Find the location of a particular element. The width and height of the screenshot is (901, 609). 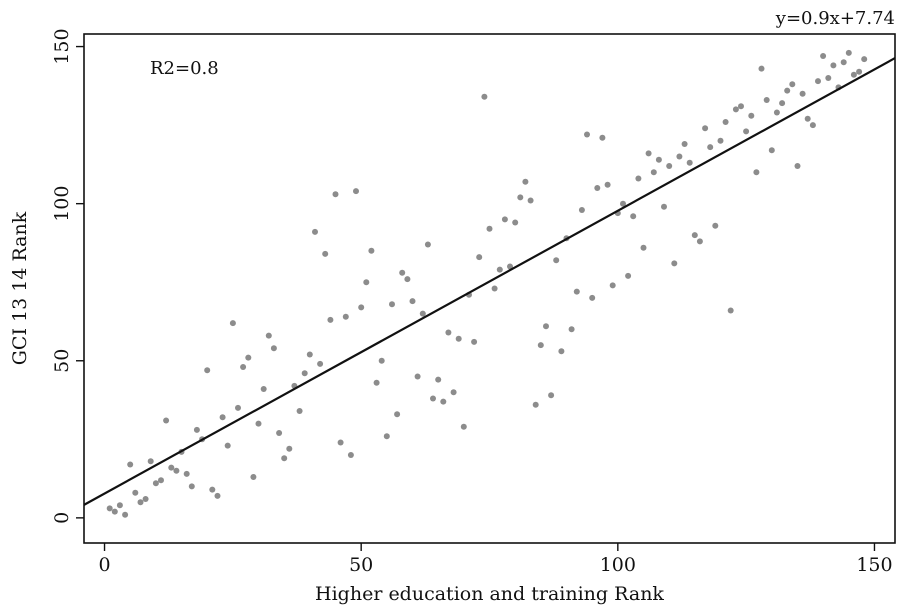

x-tick-label: 50 is located at coordinates (361, 565).